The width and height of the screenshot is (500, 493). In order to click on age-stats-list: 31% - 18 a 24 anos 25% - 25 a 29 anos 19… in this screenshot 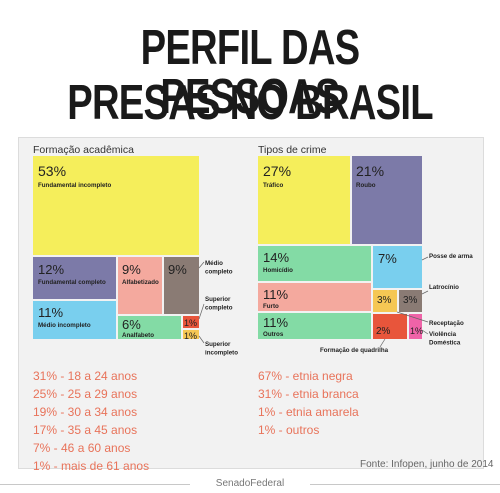, I will do `click(91, 421)`.